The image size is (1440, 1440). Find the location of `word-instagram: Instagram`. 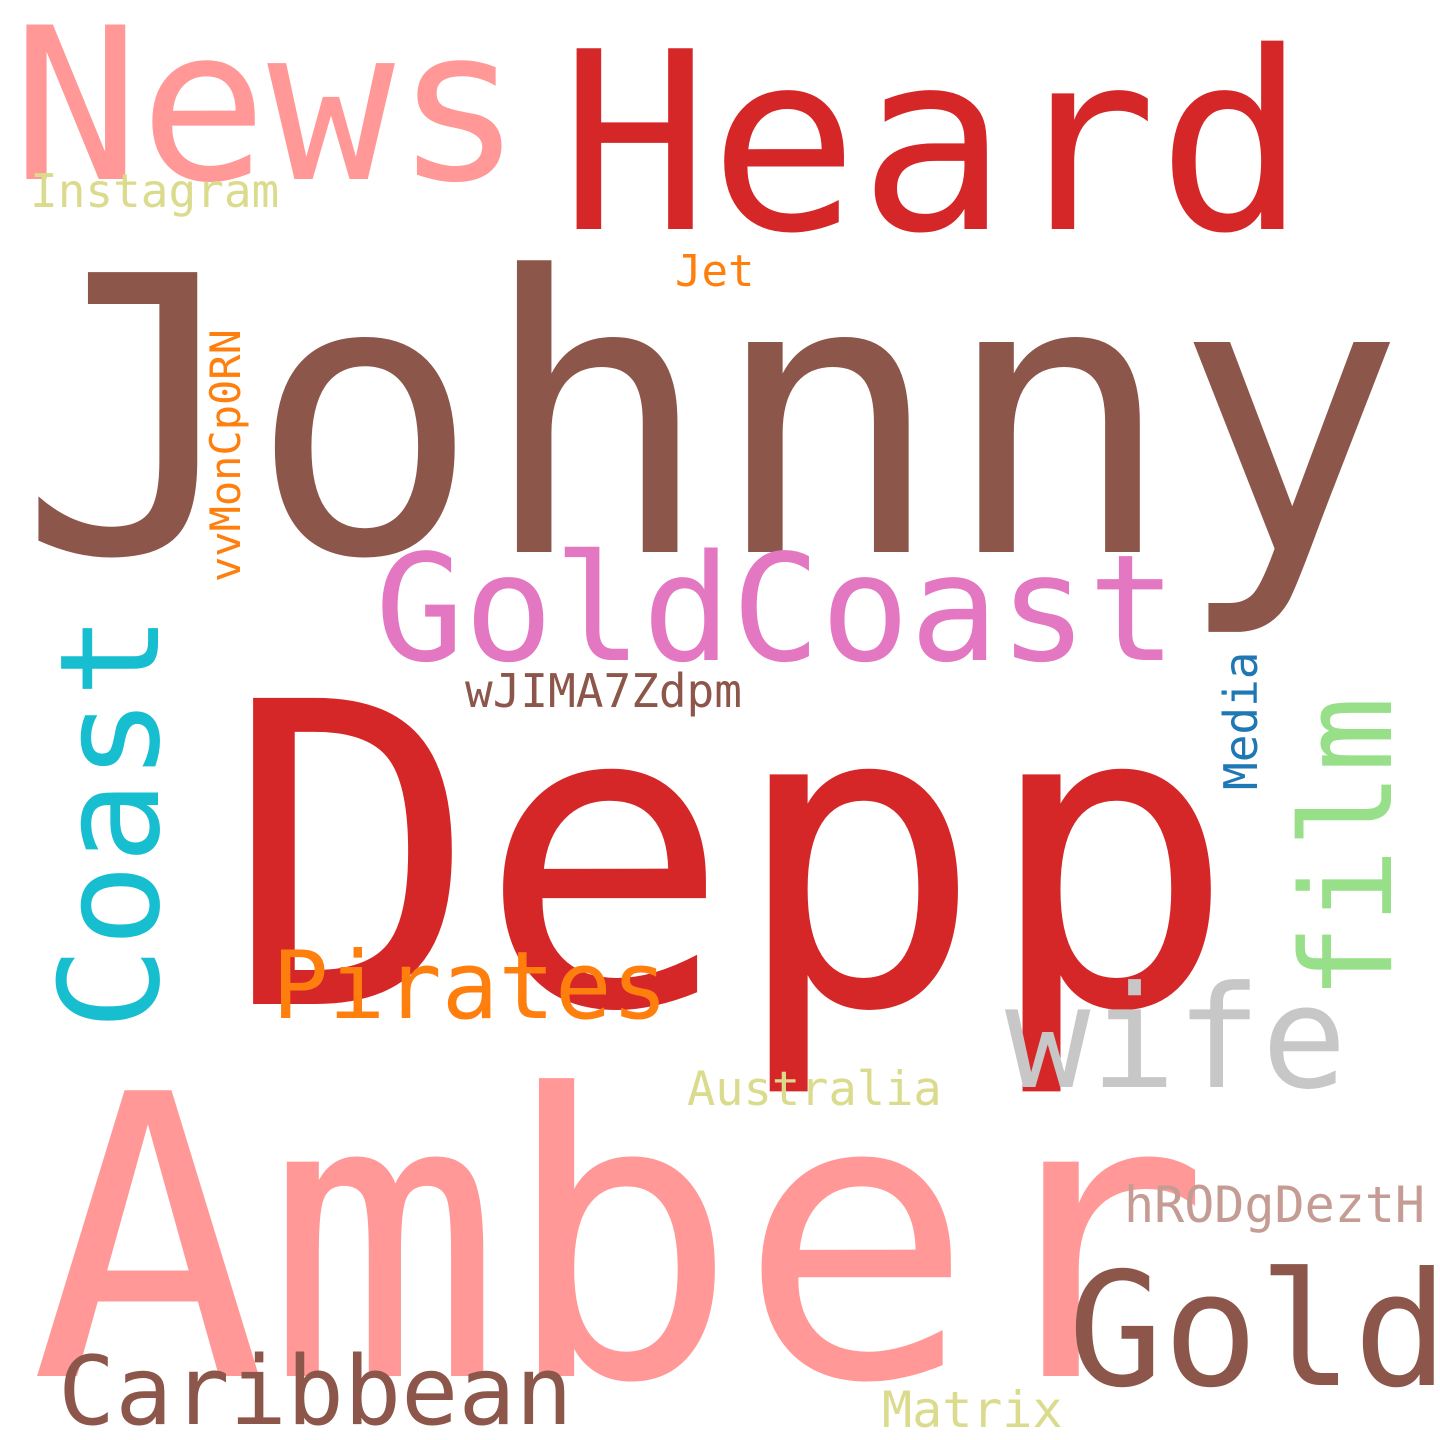

word-instagram: Instagram is located at coordinates (154, 191).